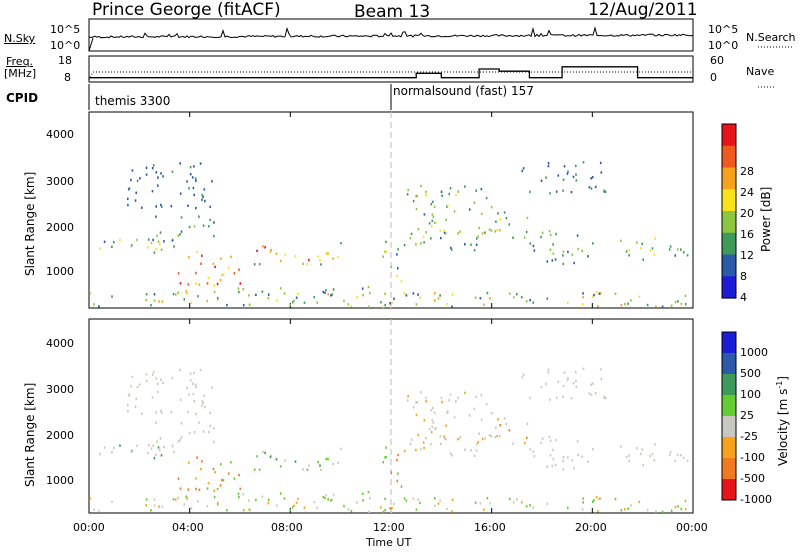 Image resolution: width=800 pixels, height=554 pixels. Describe the element at coordinates (713, 77) in the screenshot. I see `nave-tick-bottom: 0` at that location.